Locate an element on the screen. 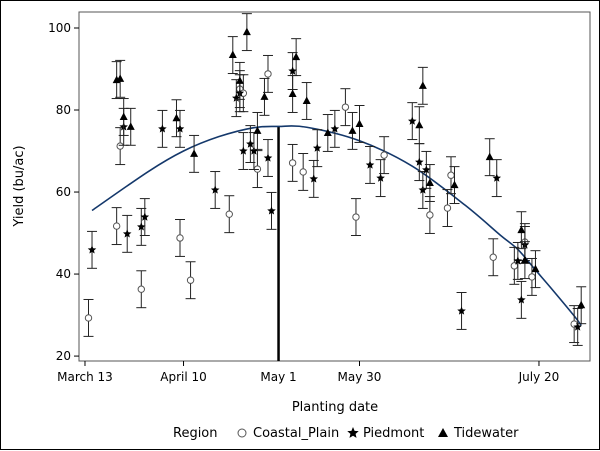  legend-label-piedmont: Piedmont is located at coordinates (393, 433).